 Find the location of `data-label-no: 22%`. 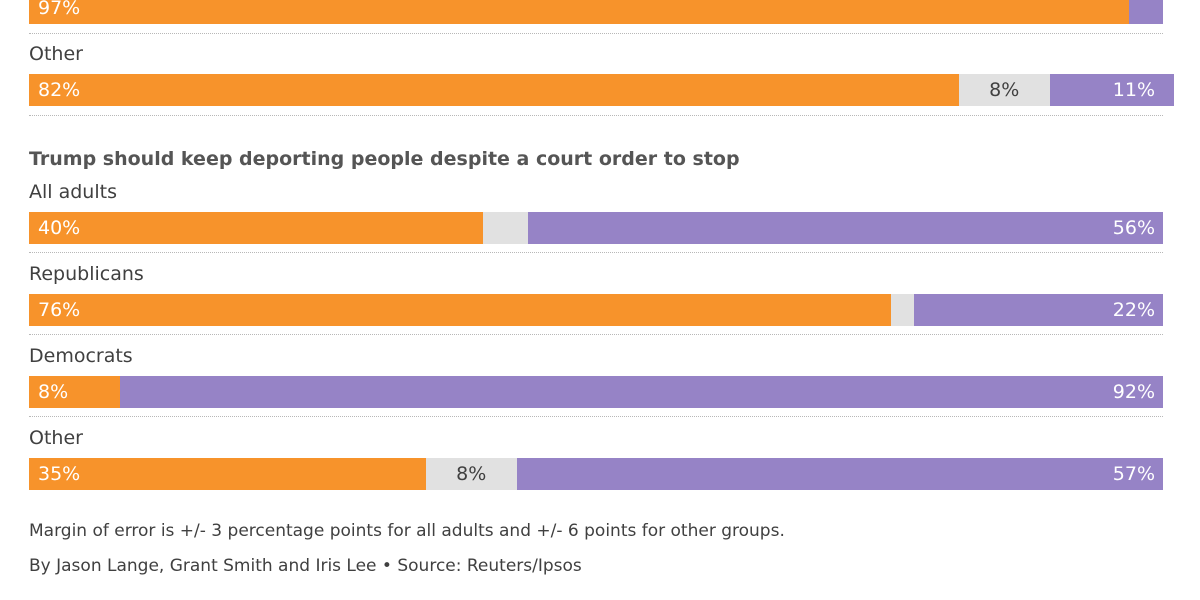

data-label-no: 22% is located at coordinates (1133, 310).